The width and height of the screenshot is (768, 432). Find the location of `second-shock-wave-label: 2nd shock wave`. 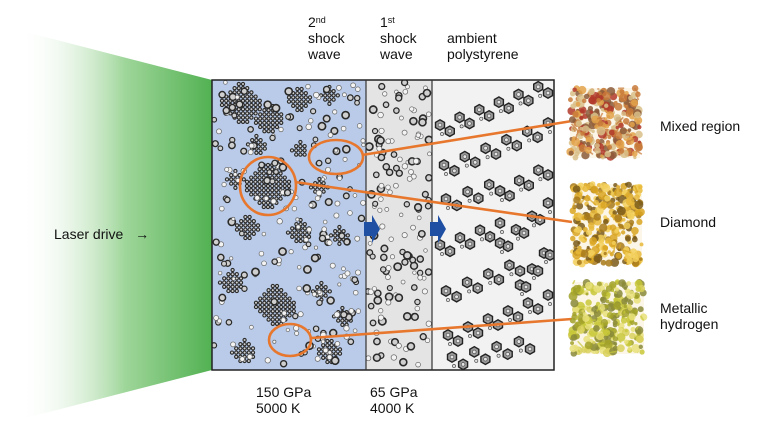

second-shock-wave-label: 2nd shock wave is located at coordinates (326, 38).